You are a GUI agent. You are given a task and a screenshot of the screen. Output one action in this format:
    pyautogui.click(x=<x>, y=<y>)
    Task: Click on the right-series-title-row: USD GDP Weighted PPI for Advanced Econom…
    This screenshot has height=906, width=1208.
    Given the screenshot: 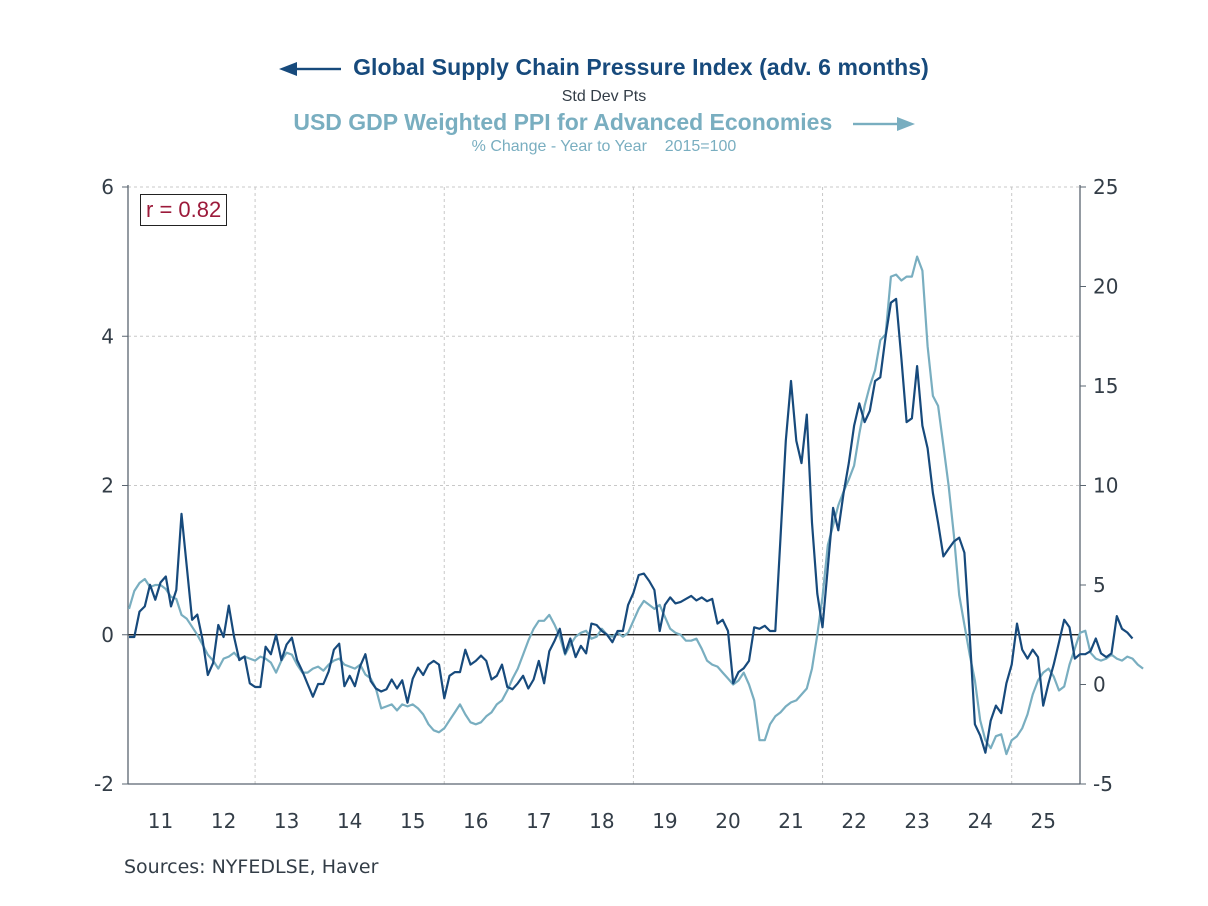 What is the action you would take?
    pyautogui.click(x=604, y=122)
    